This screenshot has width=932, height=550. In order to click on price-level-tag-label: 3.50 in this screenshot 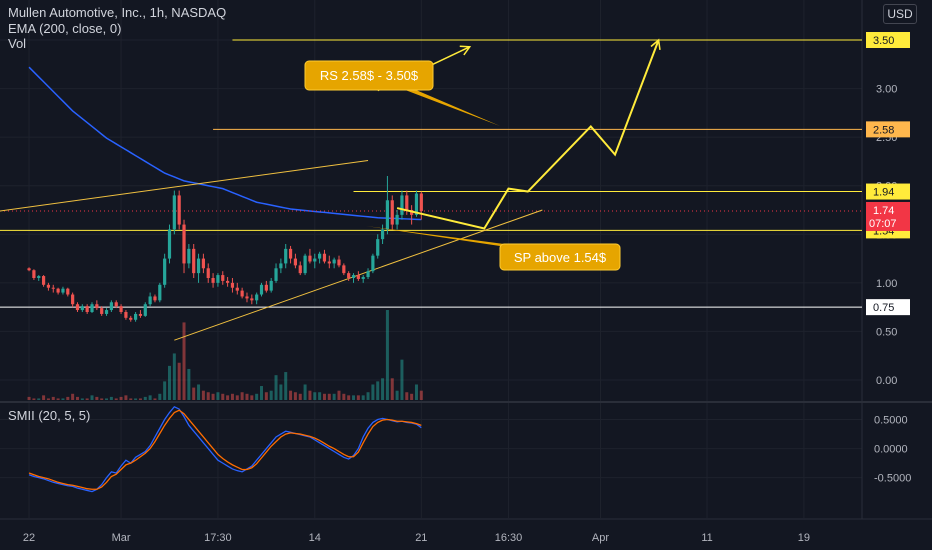, I will do `click(883, 41)`.